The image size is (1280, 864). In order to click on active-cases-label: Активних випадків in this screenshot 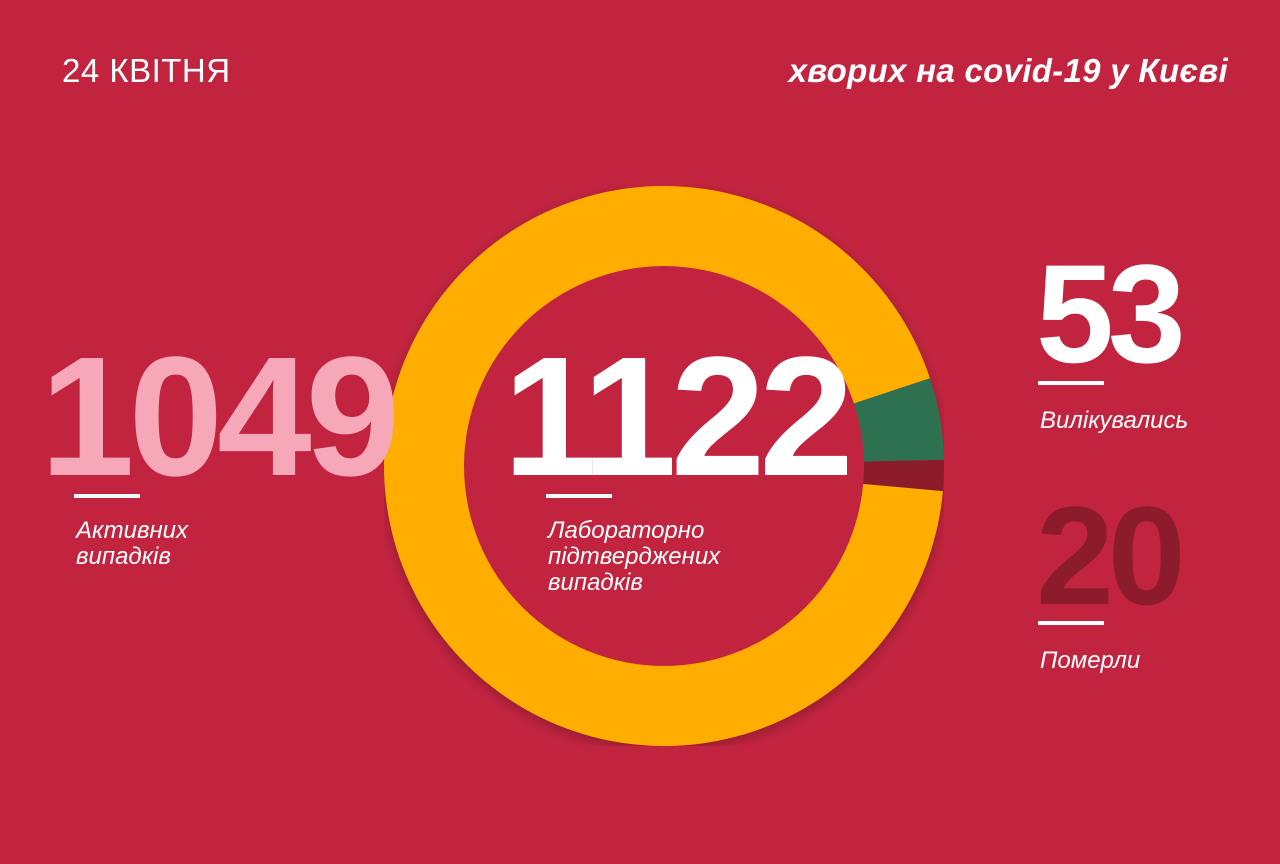, I will do `click(132, 543)`.